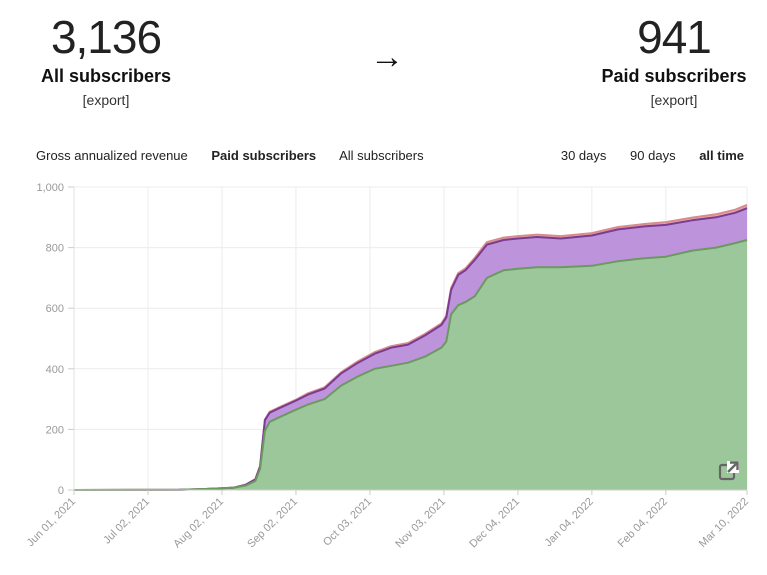 The image size is (767, 575). I want to click on y-tick-label: 800, so click(55, 249).